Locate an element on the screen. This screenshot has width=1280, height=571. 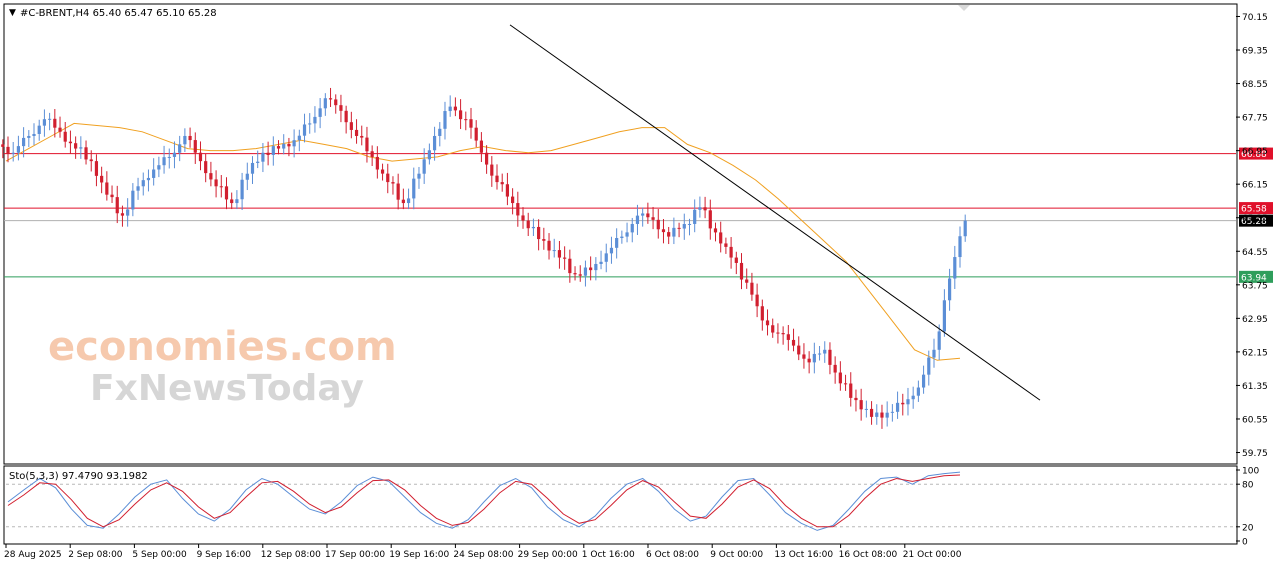
level-tag-label: 65.28 is located at coordinates (1254, 222).